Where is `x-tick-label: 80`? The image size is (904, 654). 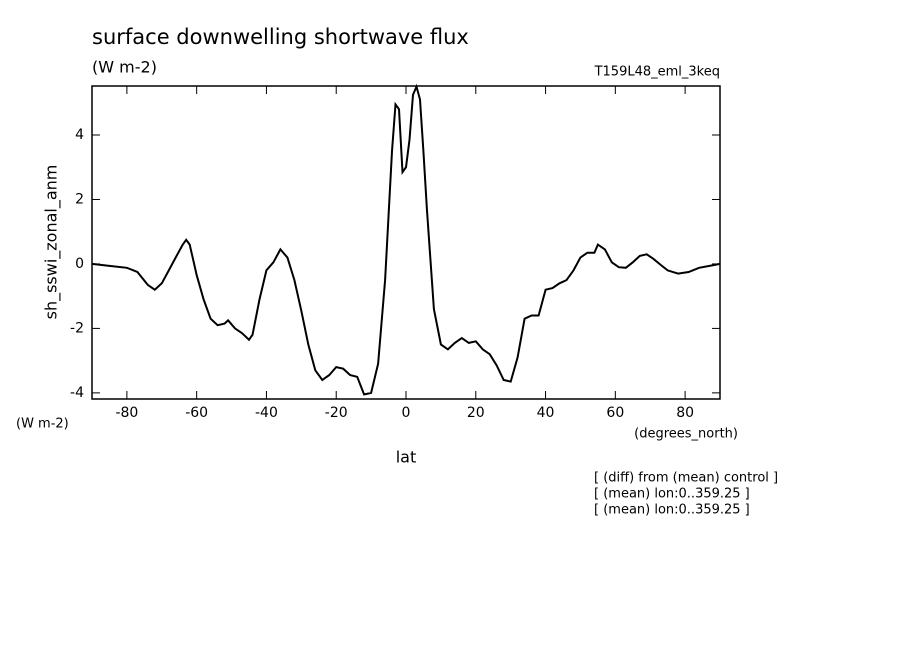
x-tick-label: 80 is located at coordinates (685, 413).